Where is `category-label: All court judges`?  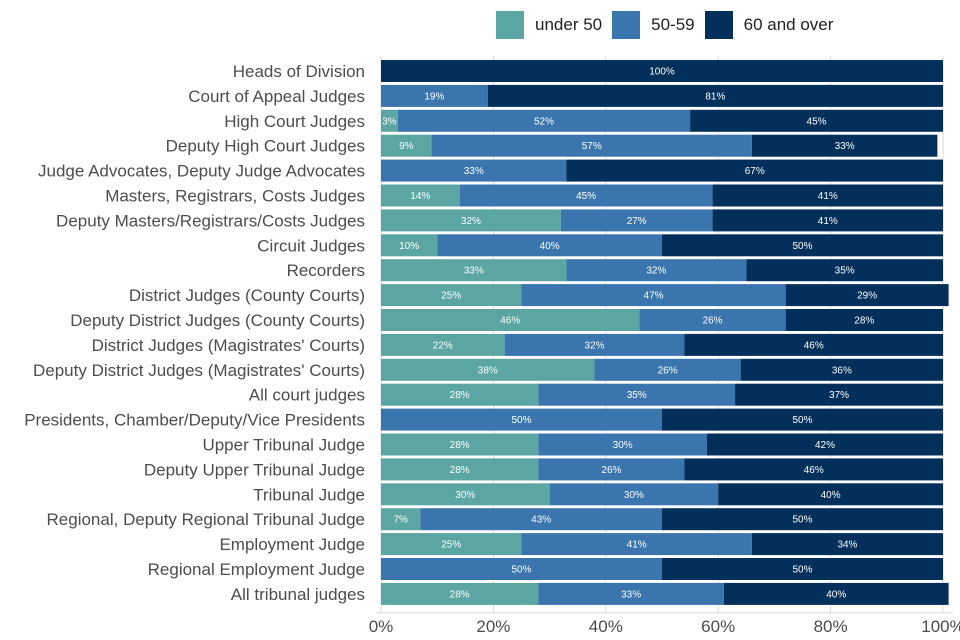
category-label: All court judges is located at coordinates (307, 395).